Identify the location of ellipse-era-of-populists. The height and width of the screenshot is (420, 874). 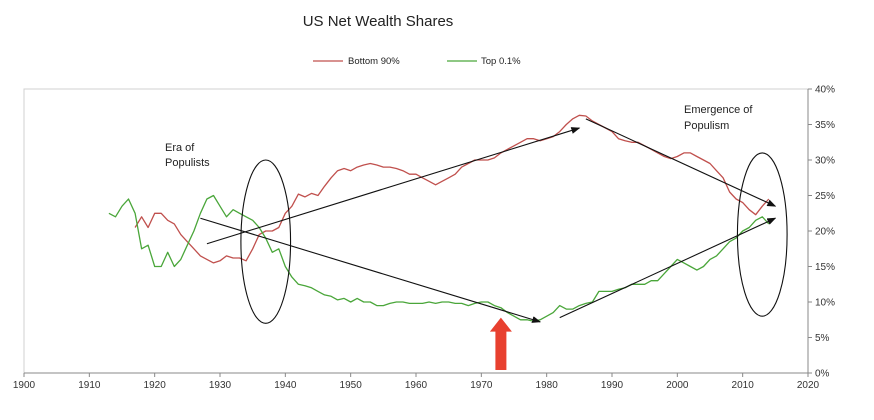
(266, 241).